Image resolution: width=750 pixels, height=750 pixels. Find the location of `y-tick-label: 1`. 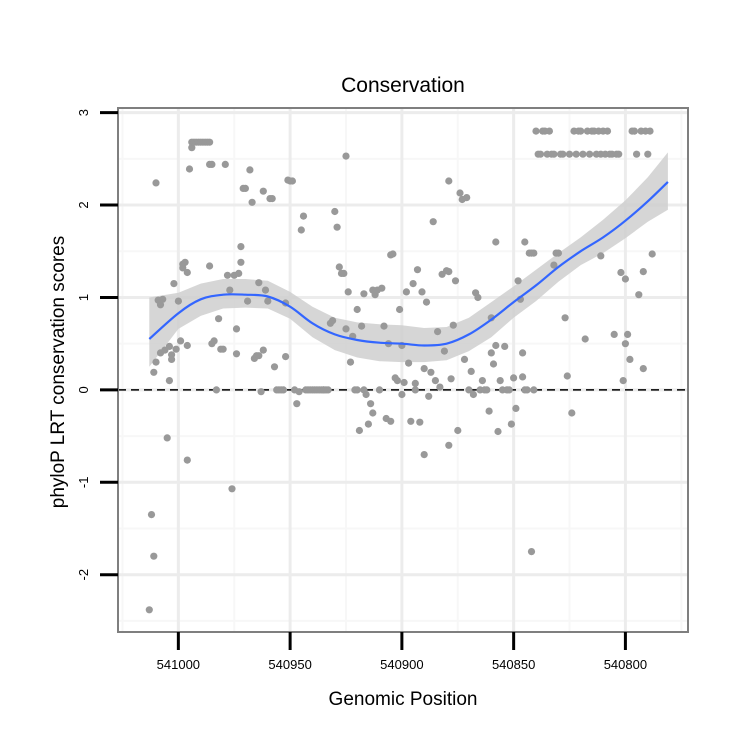

y-tick-label: 1 is located at coordinates (83, 297).